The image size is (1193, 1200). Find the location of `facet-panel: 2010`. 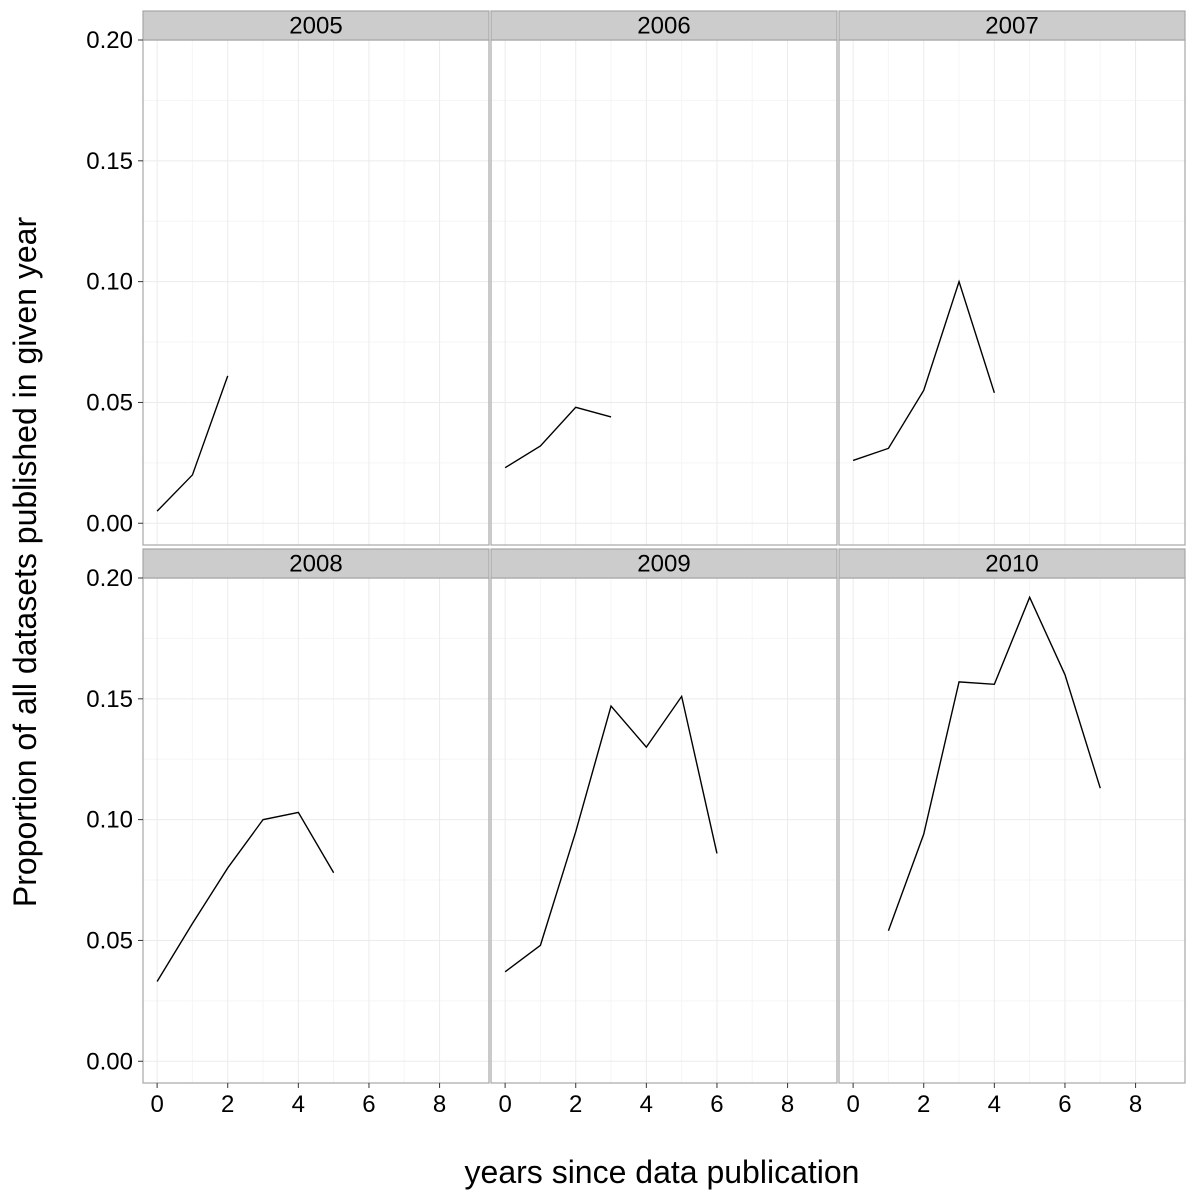

facet-panel: 2010 is located at coordinates (1012, 816).